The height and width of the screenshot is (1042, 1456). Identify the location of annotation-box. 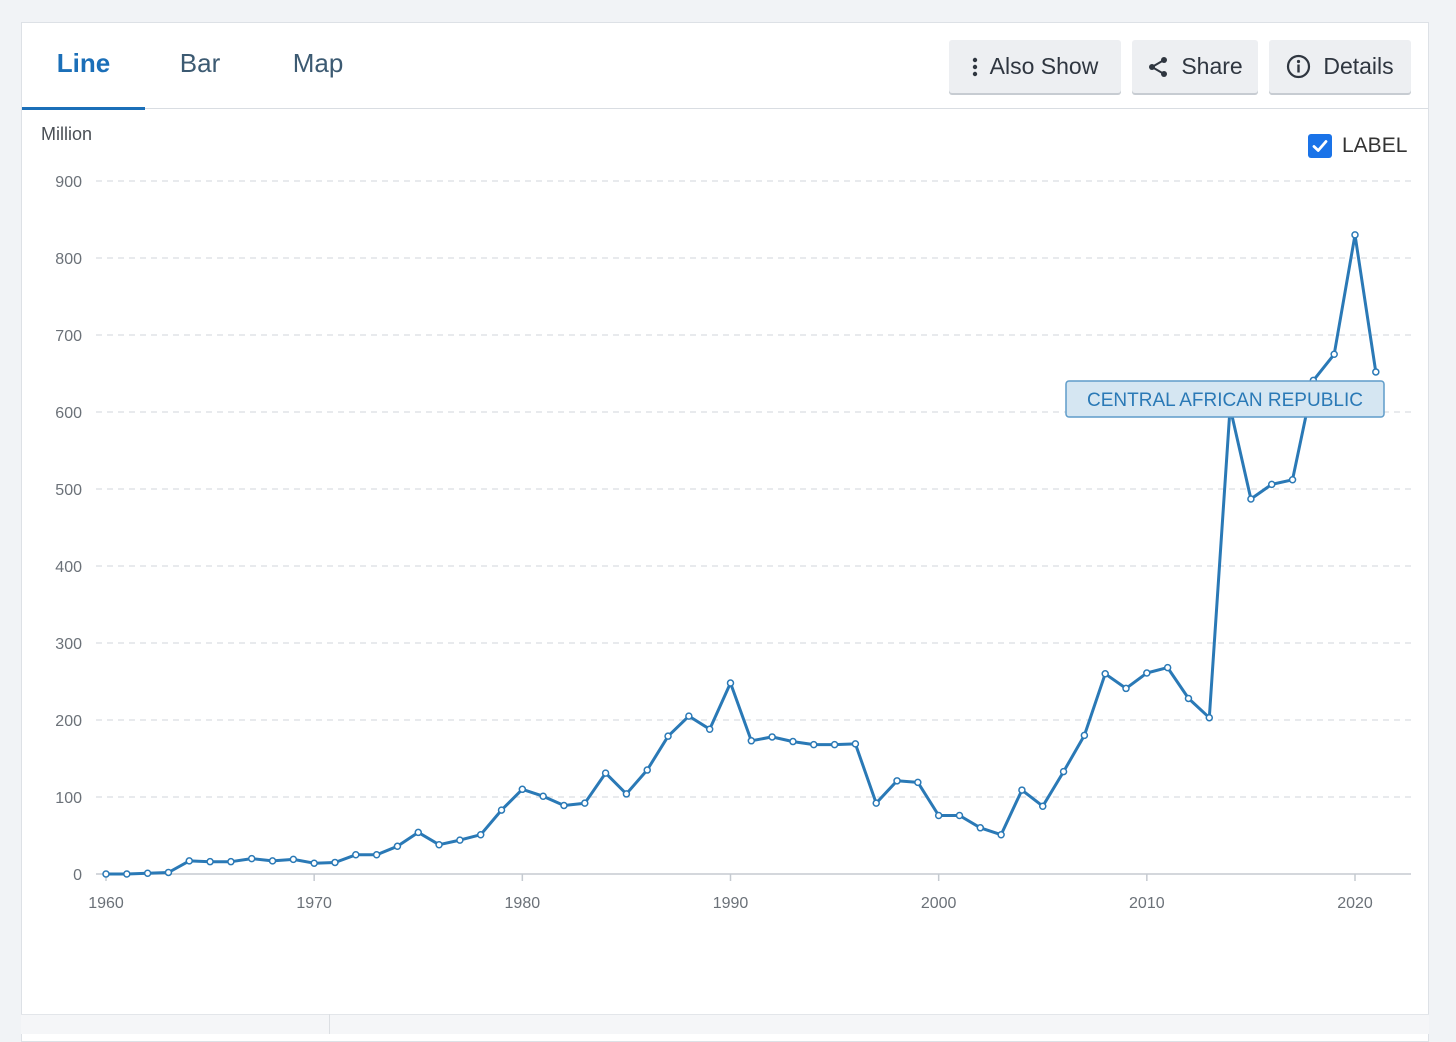
(1225, 399).